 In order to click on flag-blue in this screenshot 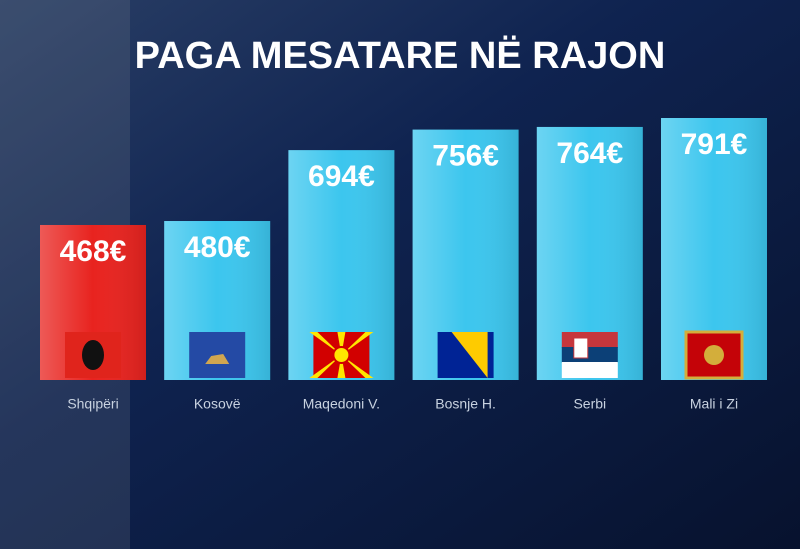, I will do `click(589, 355)`.